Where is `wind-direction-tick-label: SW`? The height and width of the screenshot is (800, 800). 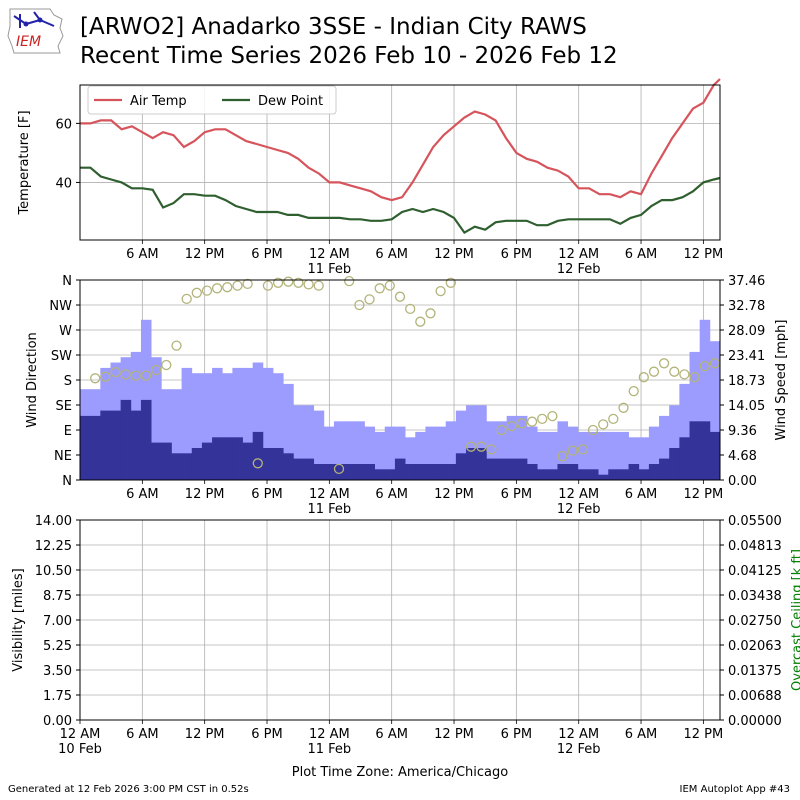
wind-direction-tick-label: SW is located at coordinates (61, 356).